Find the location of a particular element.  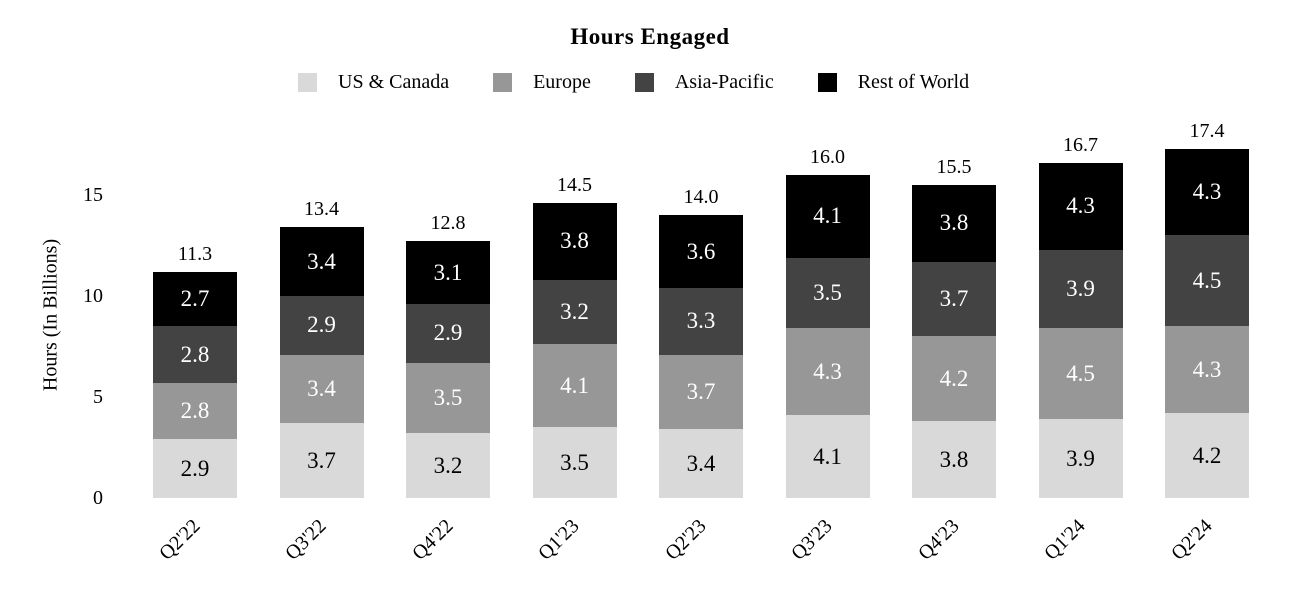

x-tick-label-q4-22: Q4'22 is located at coordinates (433, 540).